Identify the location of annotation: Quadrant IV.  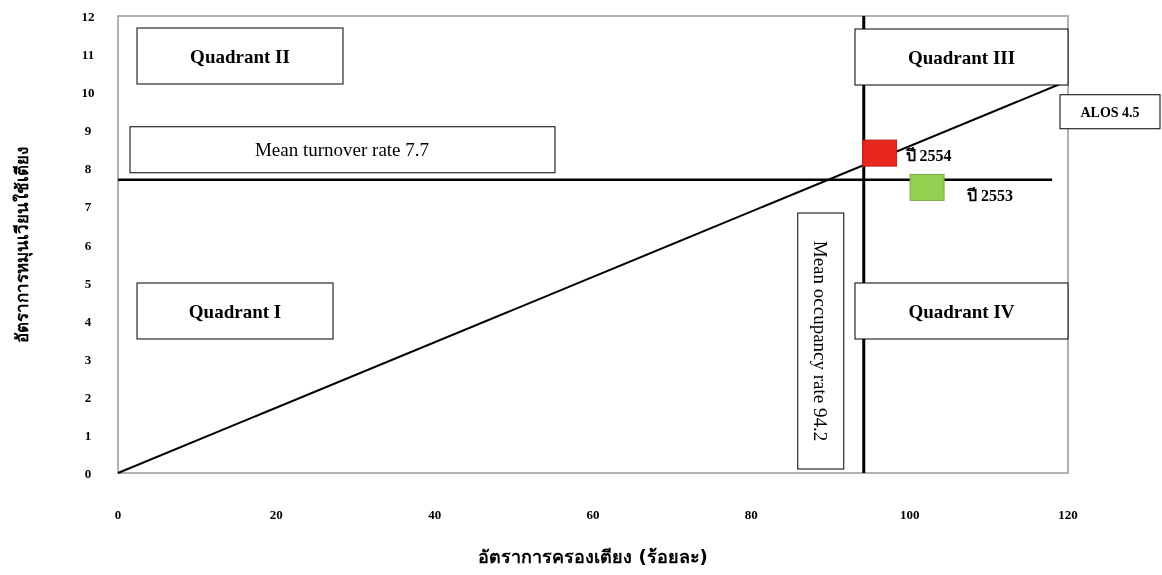
(961, 311).